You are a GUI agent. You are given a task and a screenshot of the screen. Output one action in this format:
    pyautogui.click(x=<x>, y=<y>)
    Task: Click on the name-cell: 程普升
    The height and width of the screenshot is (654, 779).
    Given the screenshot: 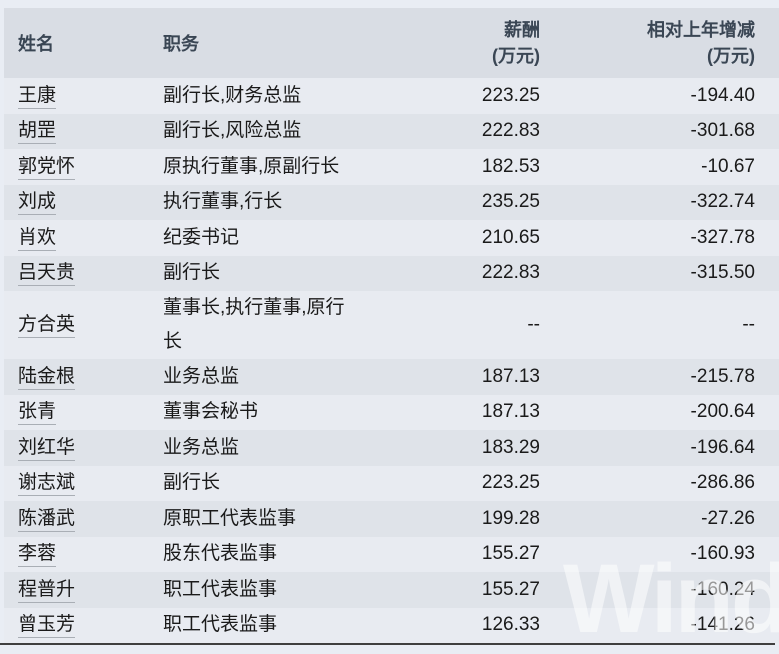 What is the action you would take?
    pyautogui.click(x=90, y=590)
    